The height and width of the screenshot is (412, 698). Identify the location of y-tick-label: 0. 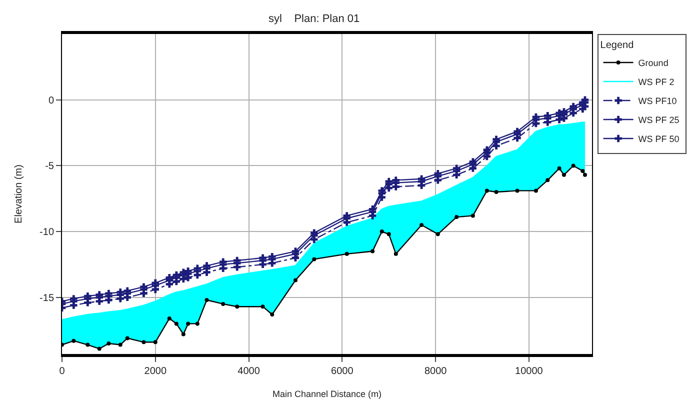
(51, 100).